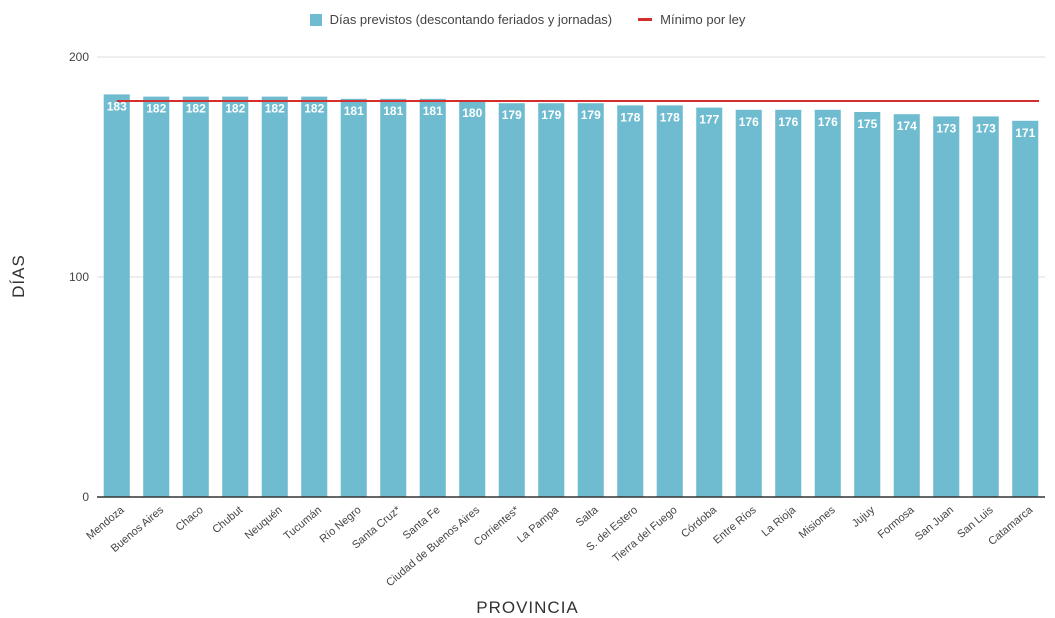  What do you see at coordinates (670, 117) in the screenshot?
I see `bar-label-14: 178` at bounding box center [670, 117].